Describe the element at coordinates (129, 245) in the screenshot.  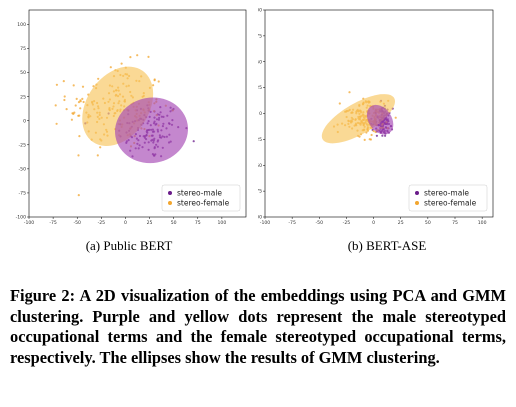
I see `subcaption-public-bert: (a) Public BERT` at that location.